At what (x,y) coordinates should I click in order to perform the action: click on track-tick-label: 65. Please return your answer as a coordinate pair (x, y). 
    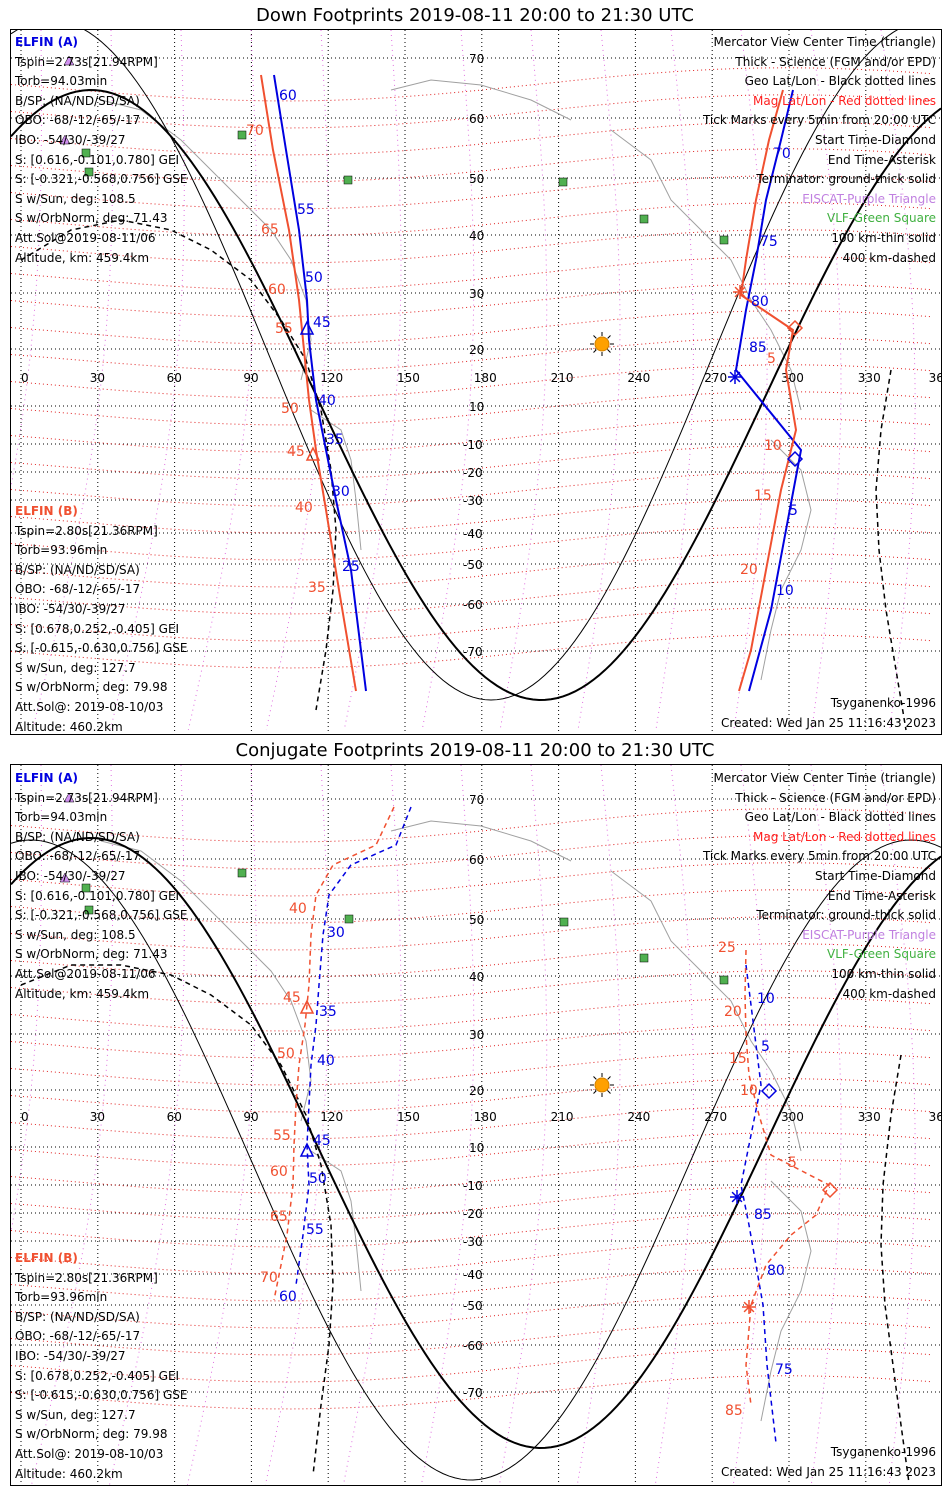
    Looking at the image, I should click on (279, 1217).